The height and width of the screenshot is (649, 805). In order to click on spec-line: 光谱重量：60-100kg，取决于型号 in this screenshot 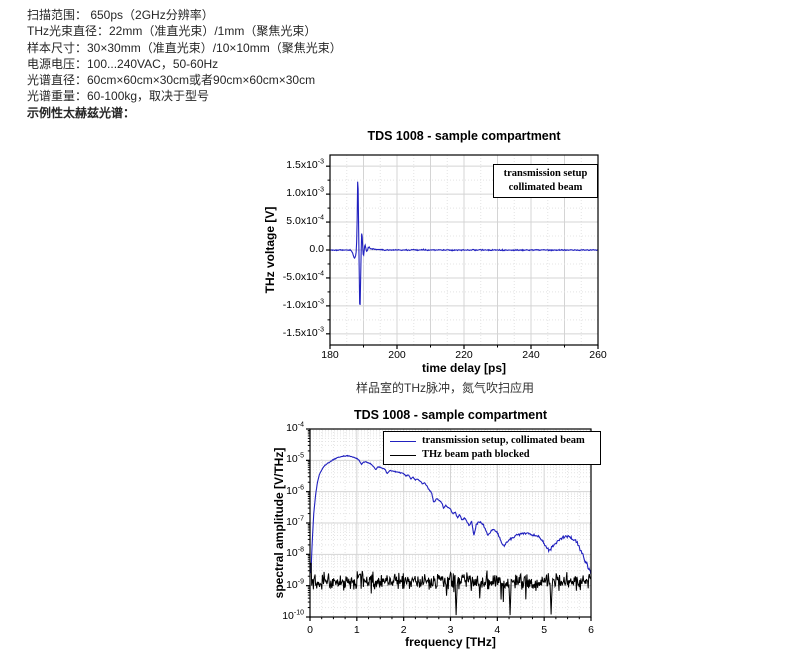, I will do `click(118, 96)`.